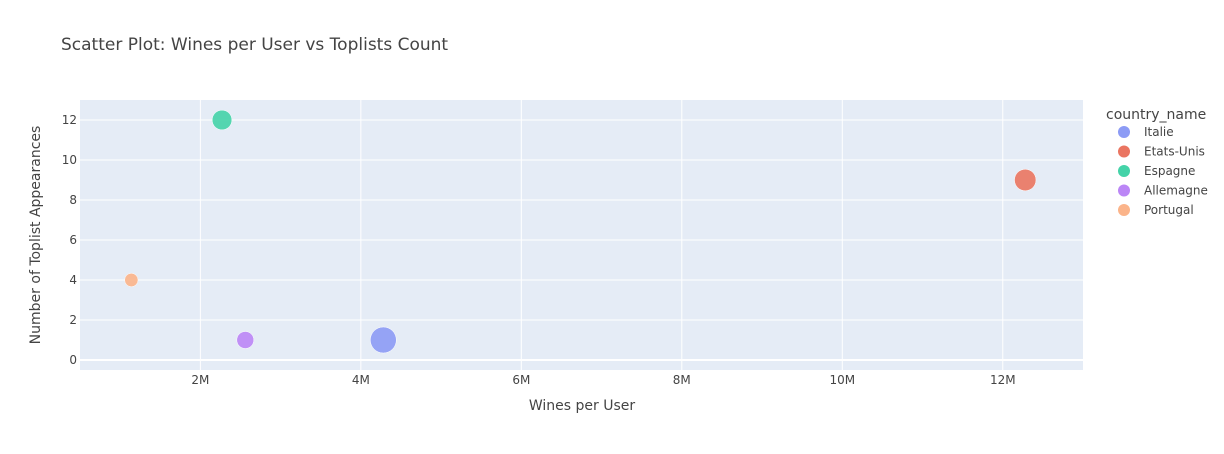  I want to click on y-tick-label: 6, so click(73, 240).